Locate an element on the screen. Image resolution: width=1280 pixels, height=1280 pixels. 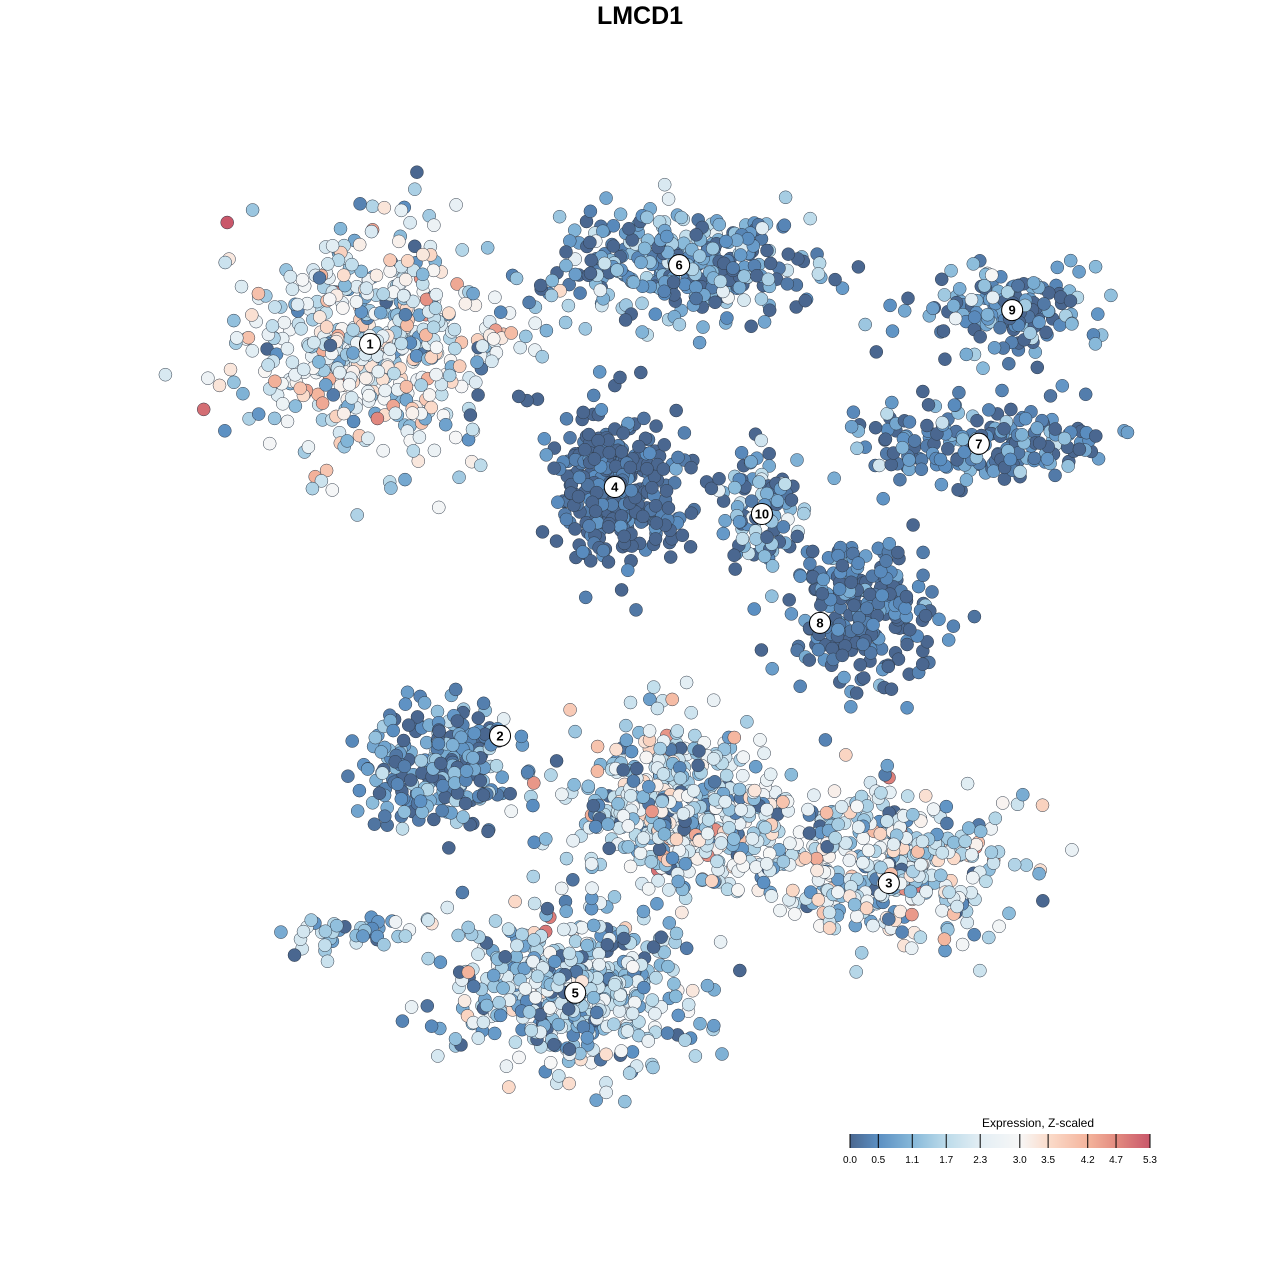
cluster-label: 5 is located at coordinates (575, 992).